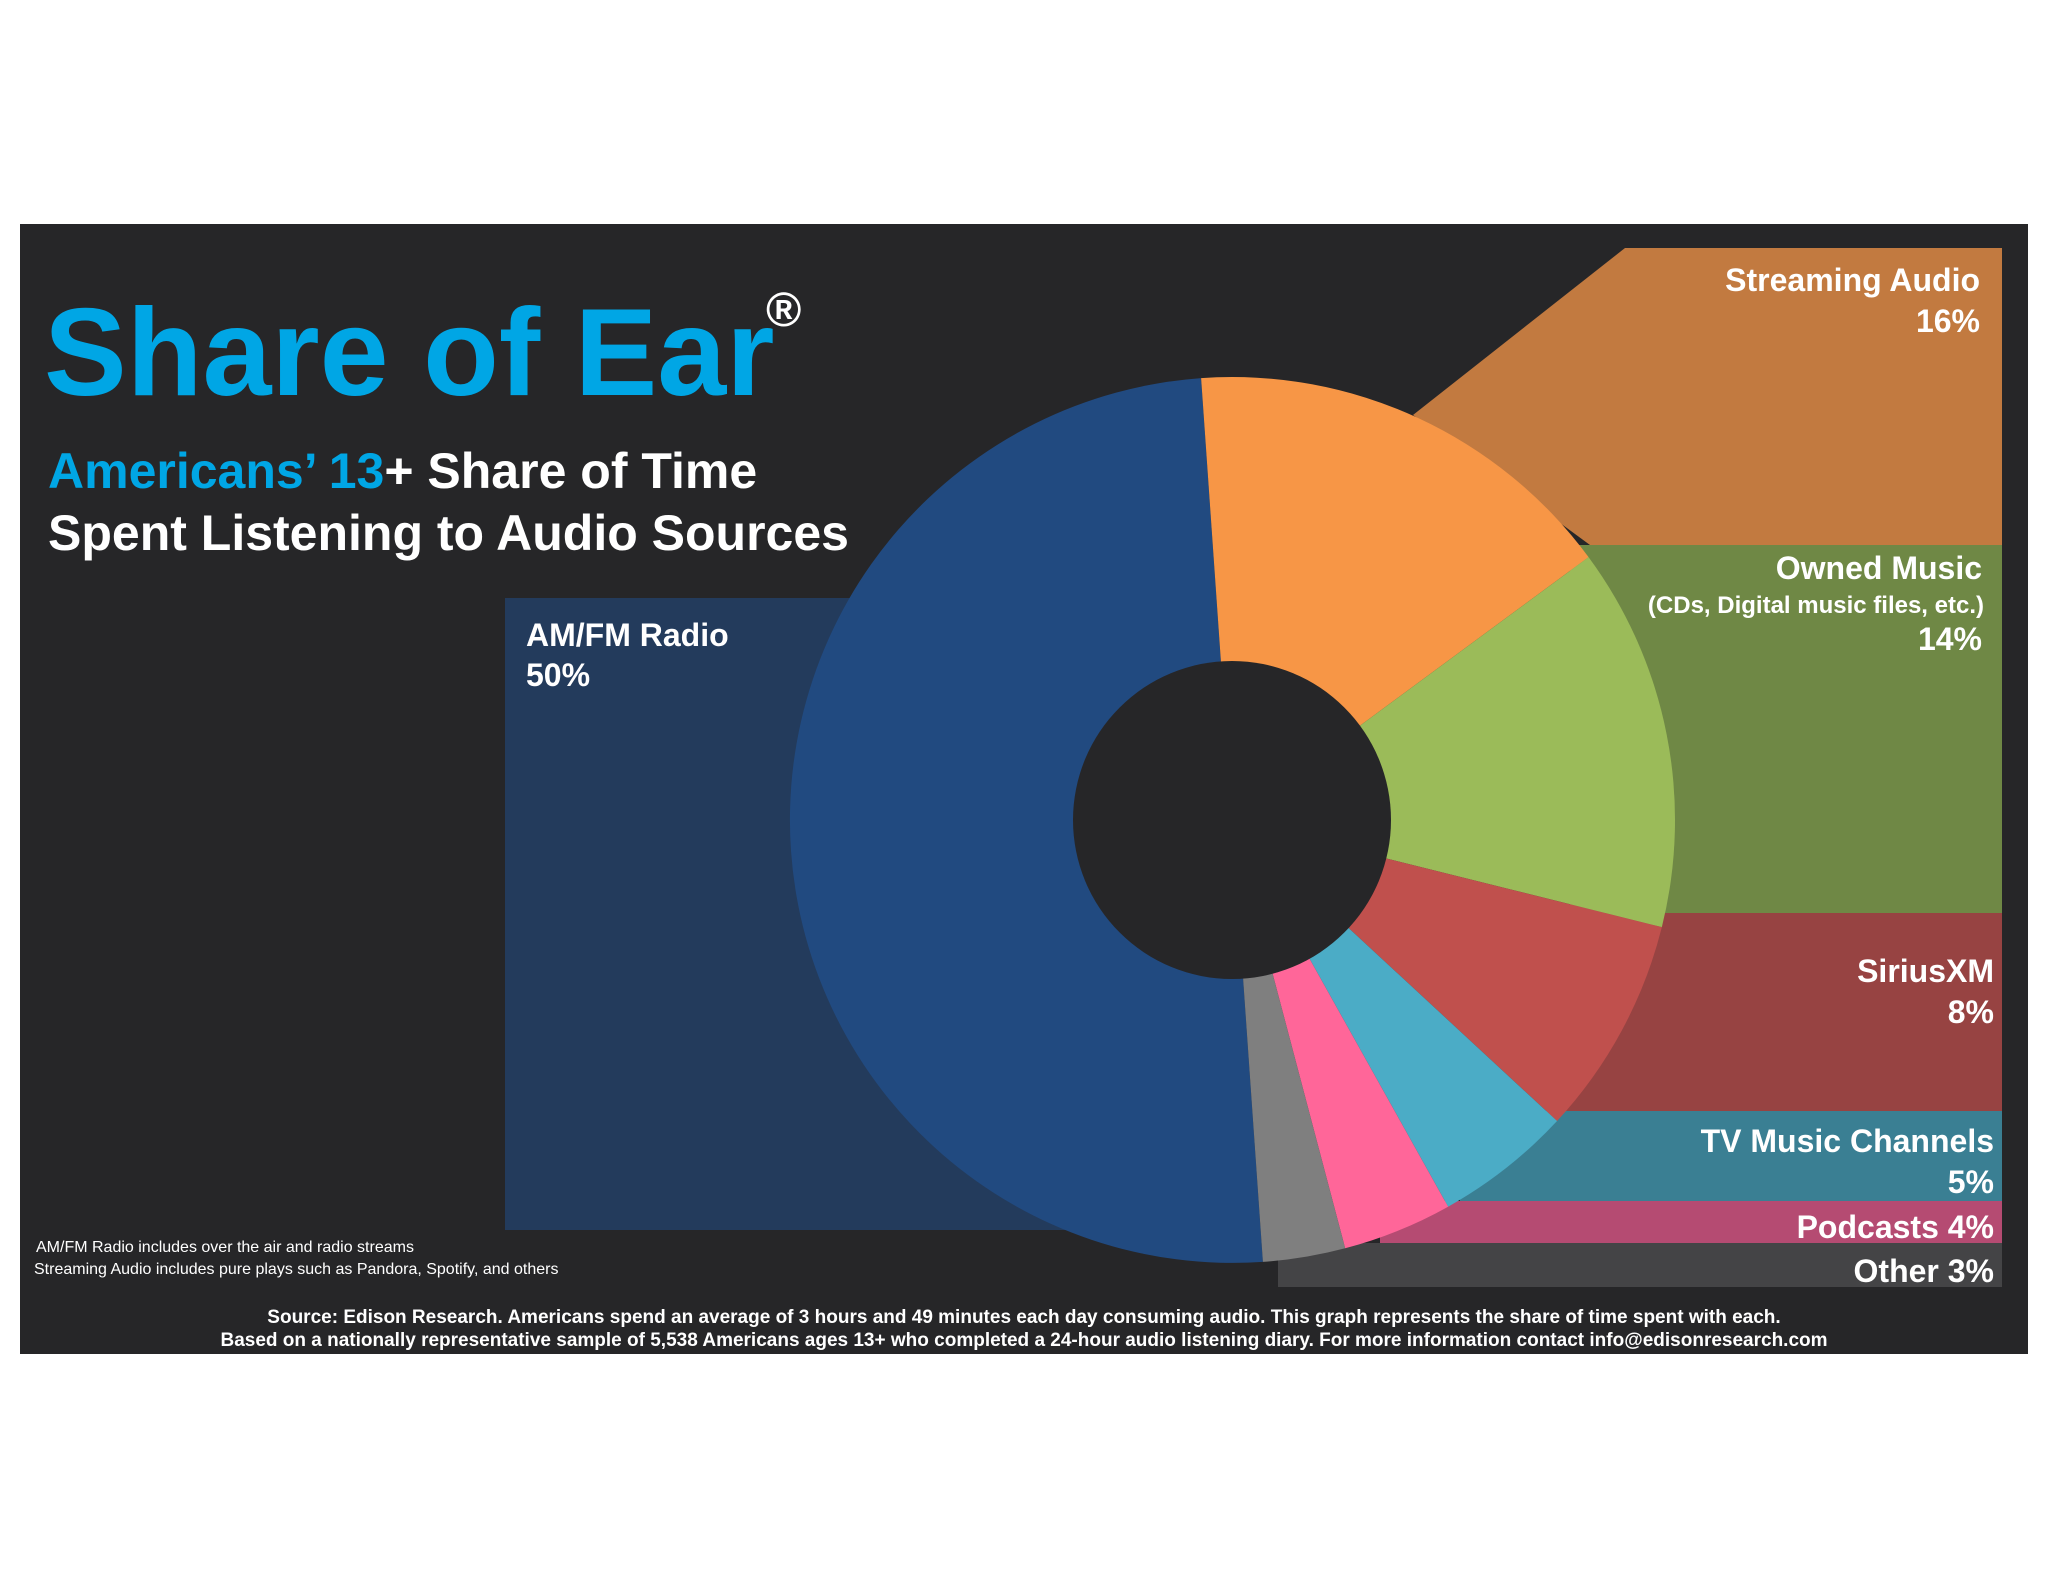 This screenshot has width=2048, height=1582. Describe the element at coordinates (1879, 568) in the screenshot. I see `label-owned-music: Owned Music` at that location.